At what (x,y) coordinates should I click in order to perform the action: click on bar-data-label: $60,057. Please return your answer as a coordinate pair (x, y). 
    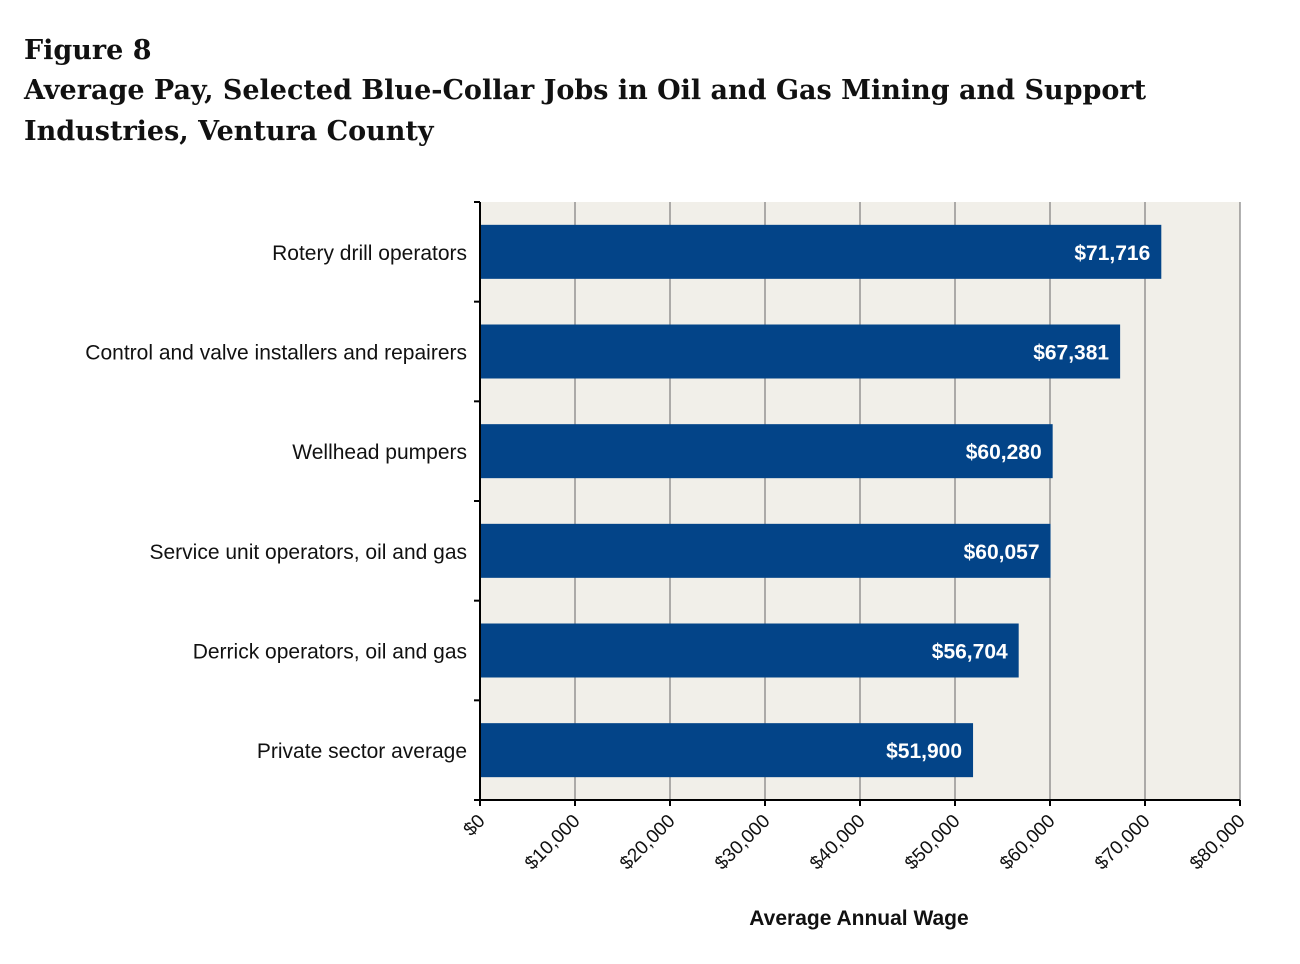
    Looking at the image, I should click on (1002, 552).